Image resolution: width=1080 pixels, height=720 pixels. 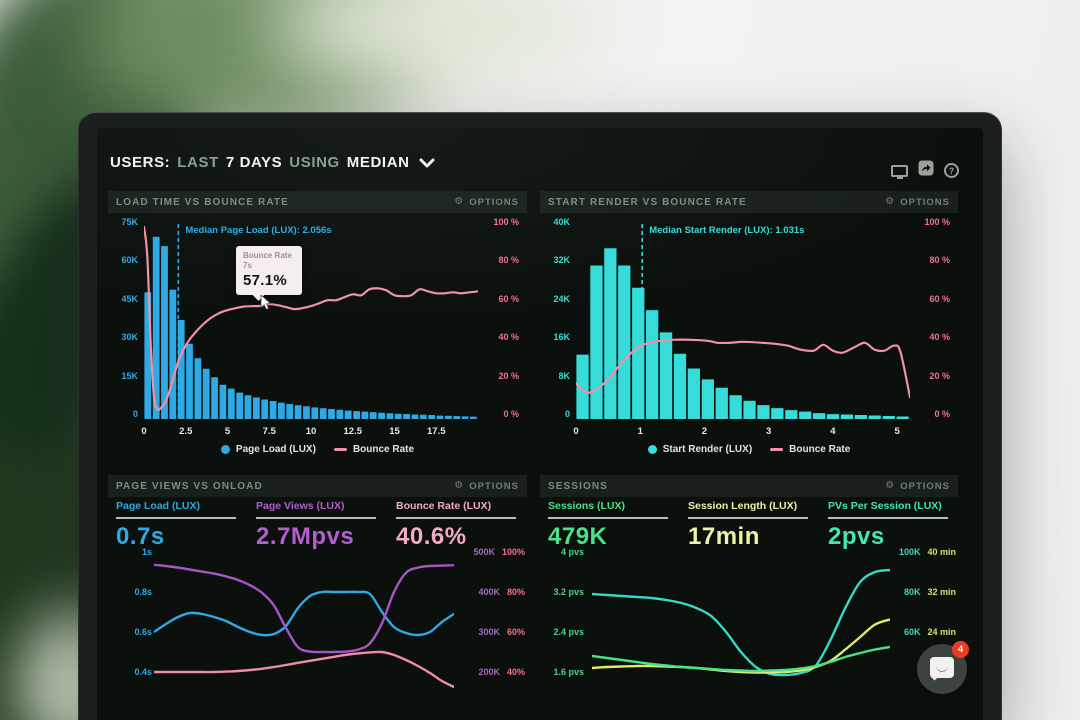 I want to click on y-axis-left: 4 pvs 3.2 pvs 2.4 pvs 1.6 pvs, so click(x=563, y=633).